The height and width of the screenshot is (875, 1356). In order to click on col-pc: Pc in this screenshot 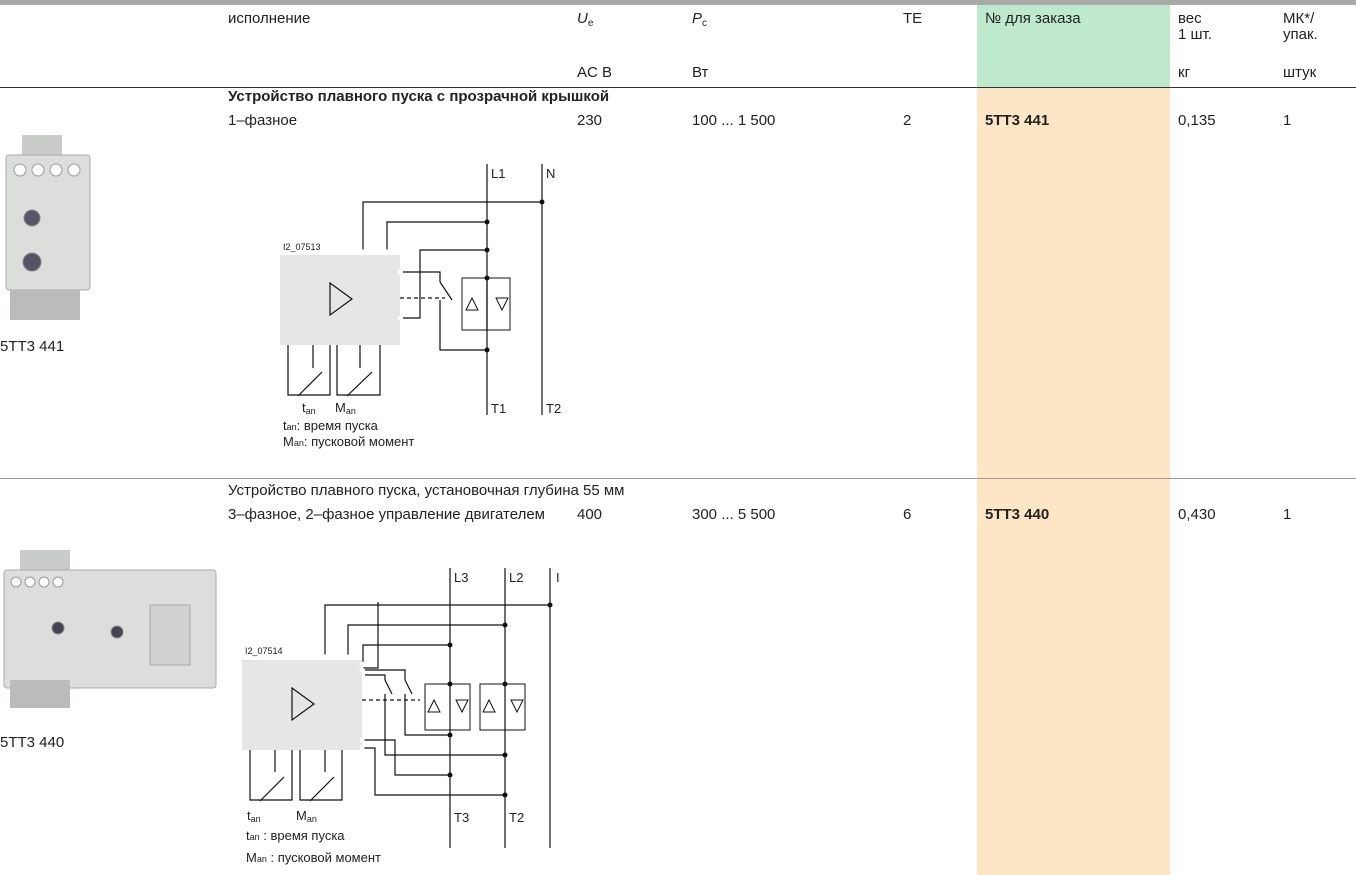, I will do `click(699, 21)`.